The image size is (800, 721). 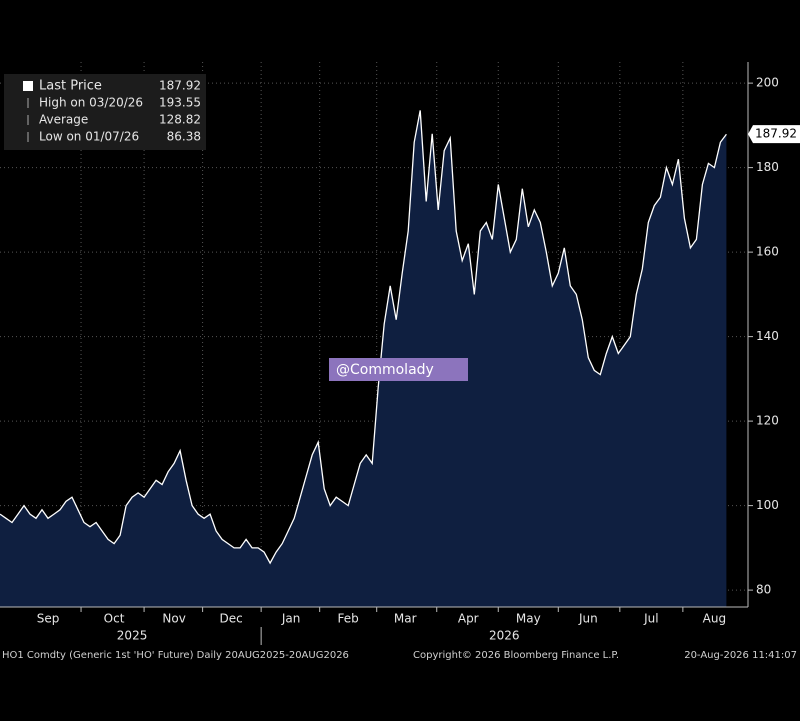 What do you see at coordinates (588, 619) in the screenshot?
I see `x-tick-label: Jun` at bounding box center [588, 619].